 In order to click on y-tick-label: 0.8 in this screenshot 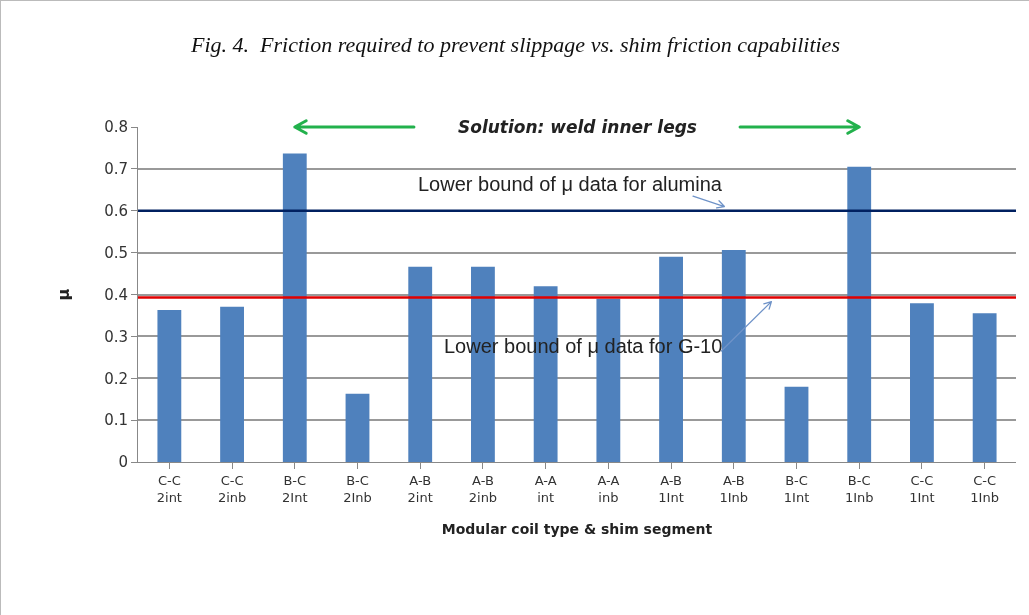, I will do `click(116, 127)`.